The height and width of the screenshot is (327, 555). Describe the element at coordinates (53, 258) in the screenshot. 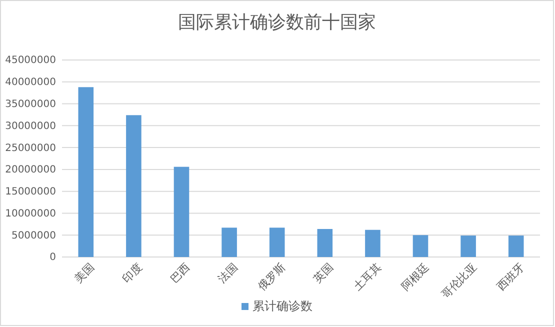

I see `y-tick-label: 0` at that location.